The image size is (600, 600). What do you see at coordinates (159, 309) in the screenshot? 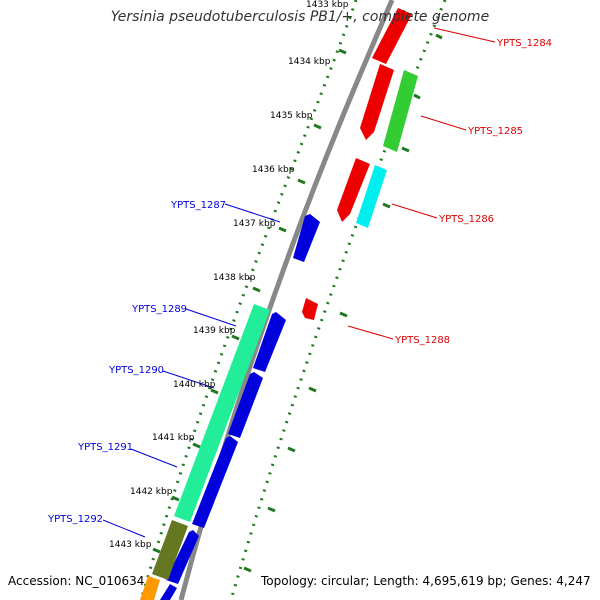
I see `gene-label: YPTS_1289` at bounding box center [159, 309].